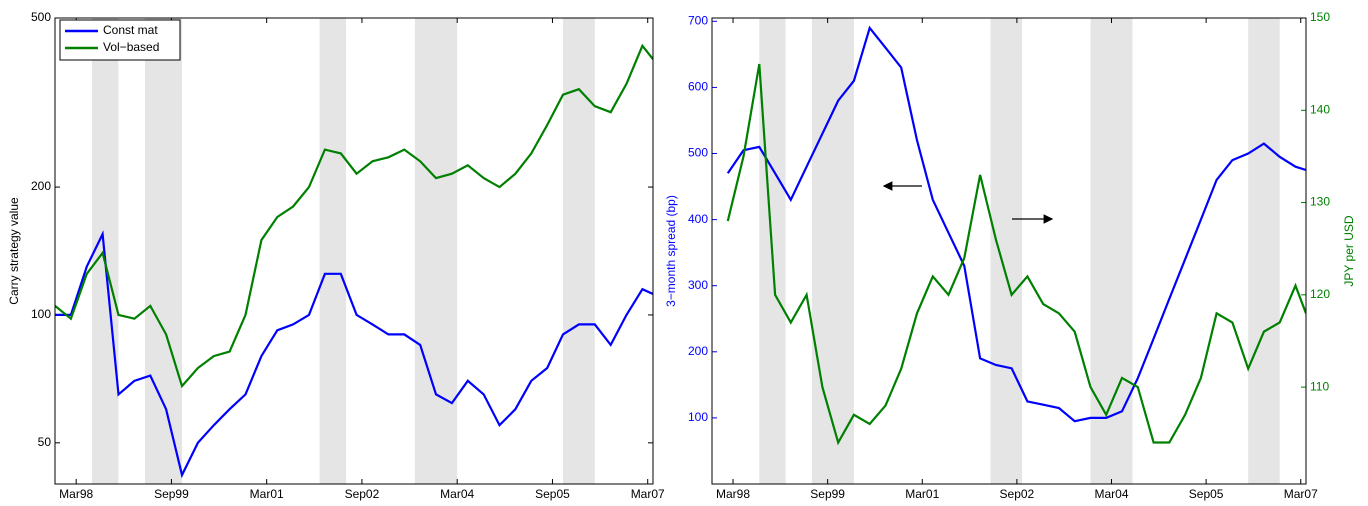 The height and width of the screenshot is (506, 1368). What do you see at coordinates (1349, 250) in the screenshot?
I see `y2-axis-label: JPY per USD` at bounding box center [1349, 250].